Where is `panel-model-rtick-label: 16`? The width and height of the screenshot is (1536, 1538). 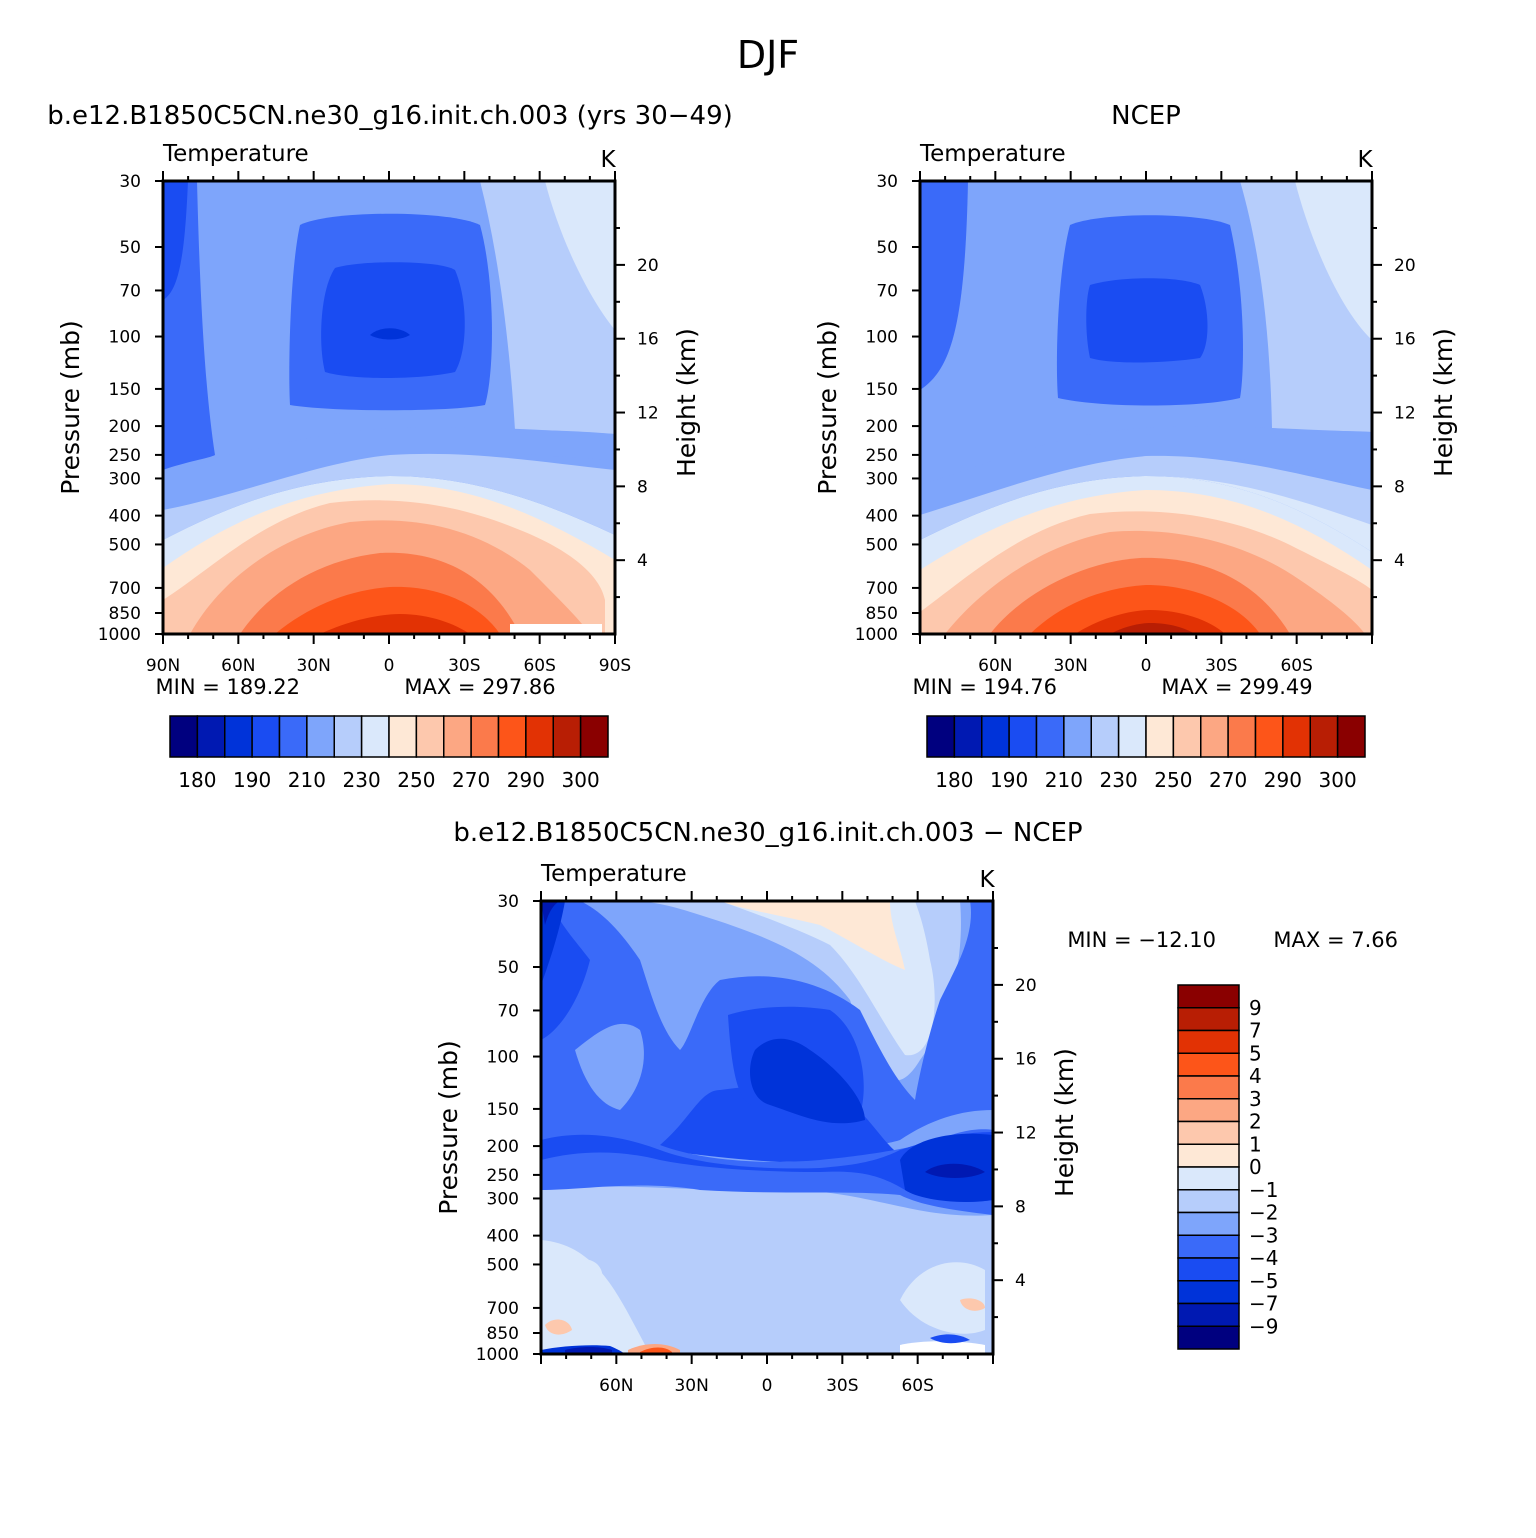
panel-model-rtick-label: 16 is located at coordinates (648, 340).